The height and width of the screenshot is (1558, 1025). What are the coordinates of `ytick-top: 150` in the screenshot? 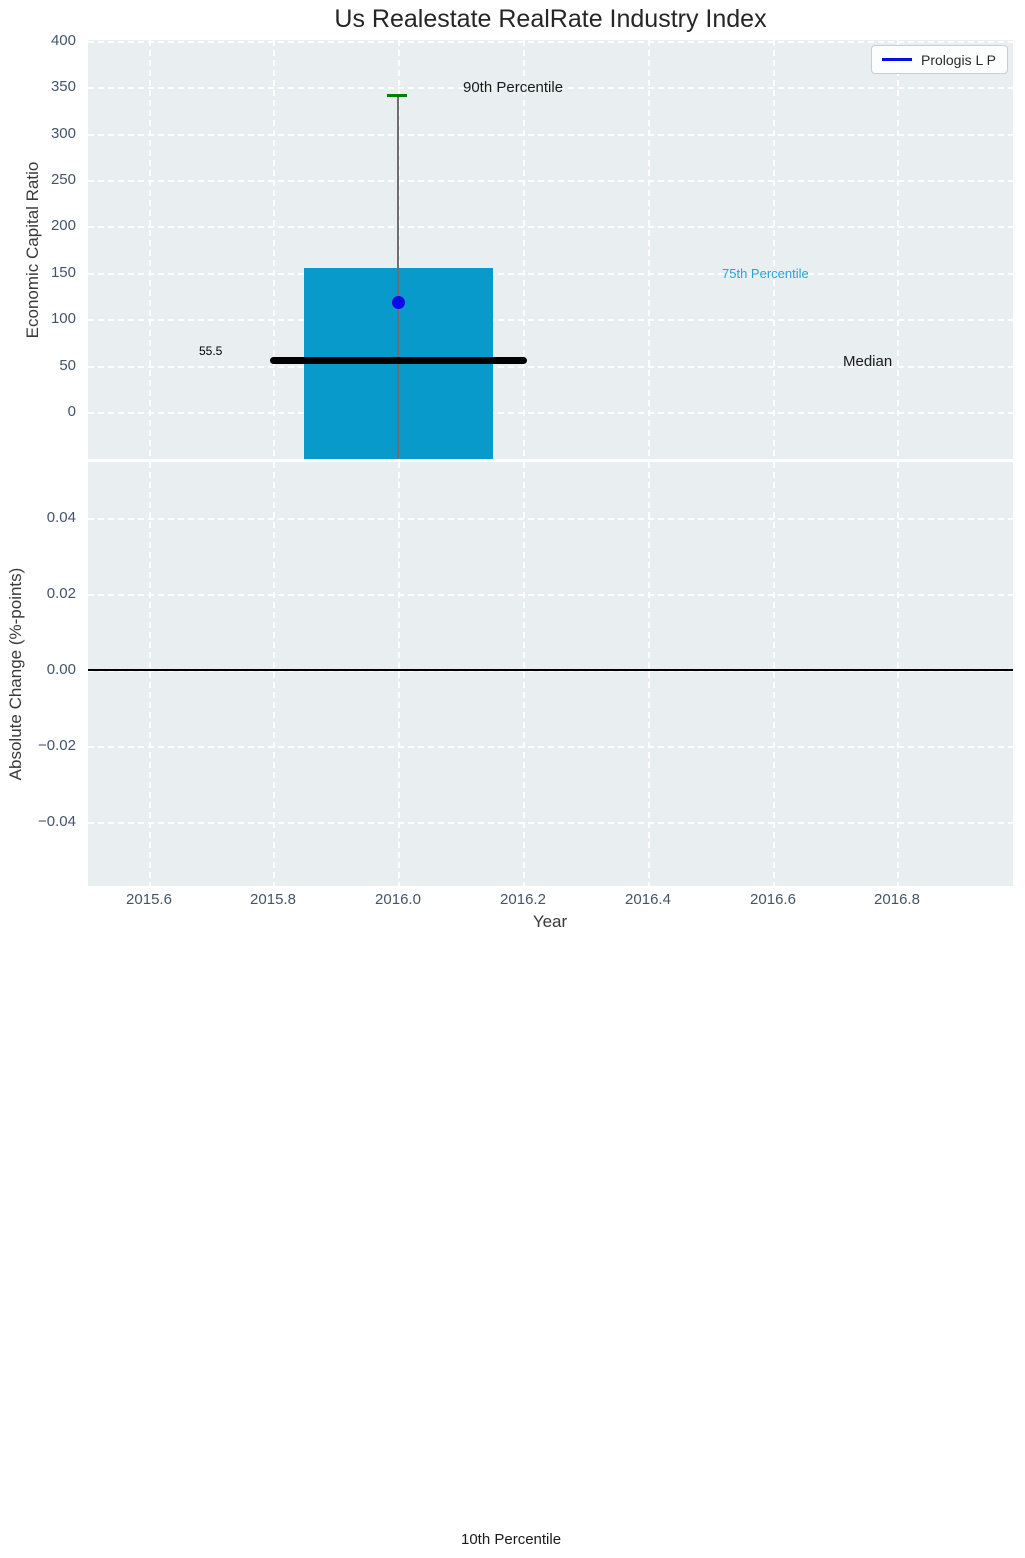 It's located at (63, 272).